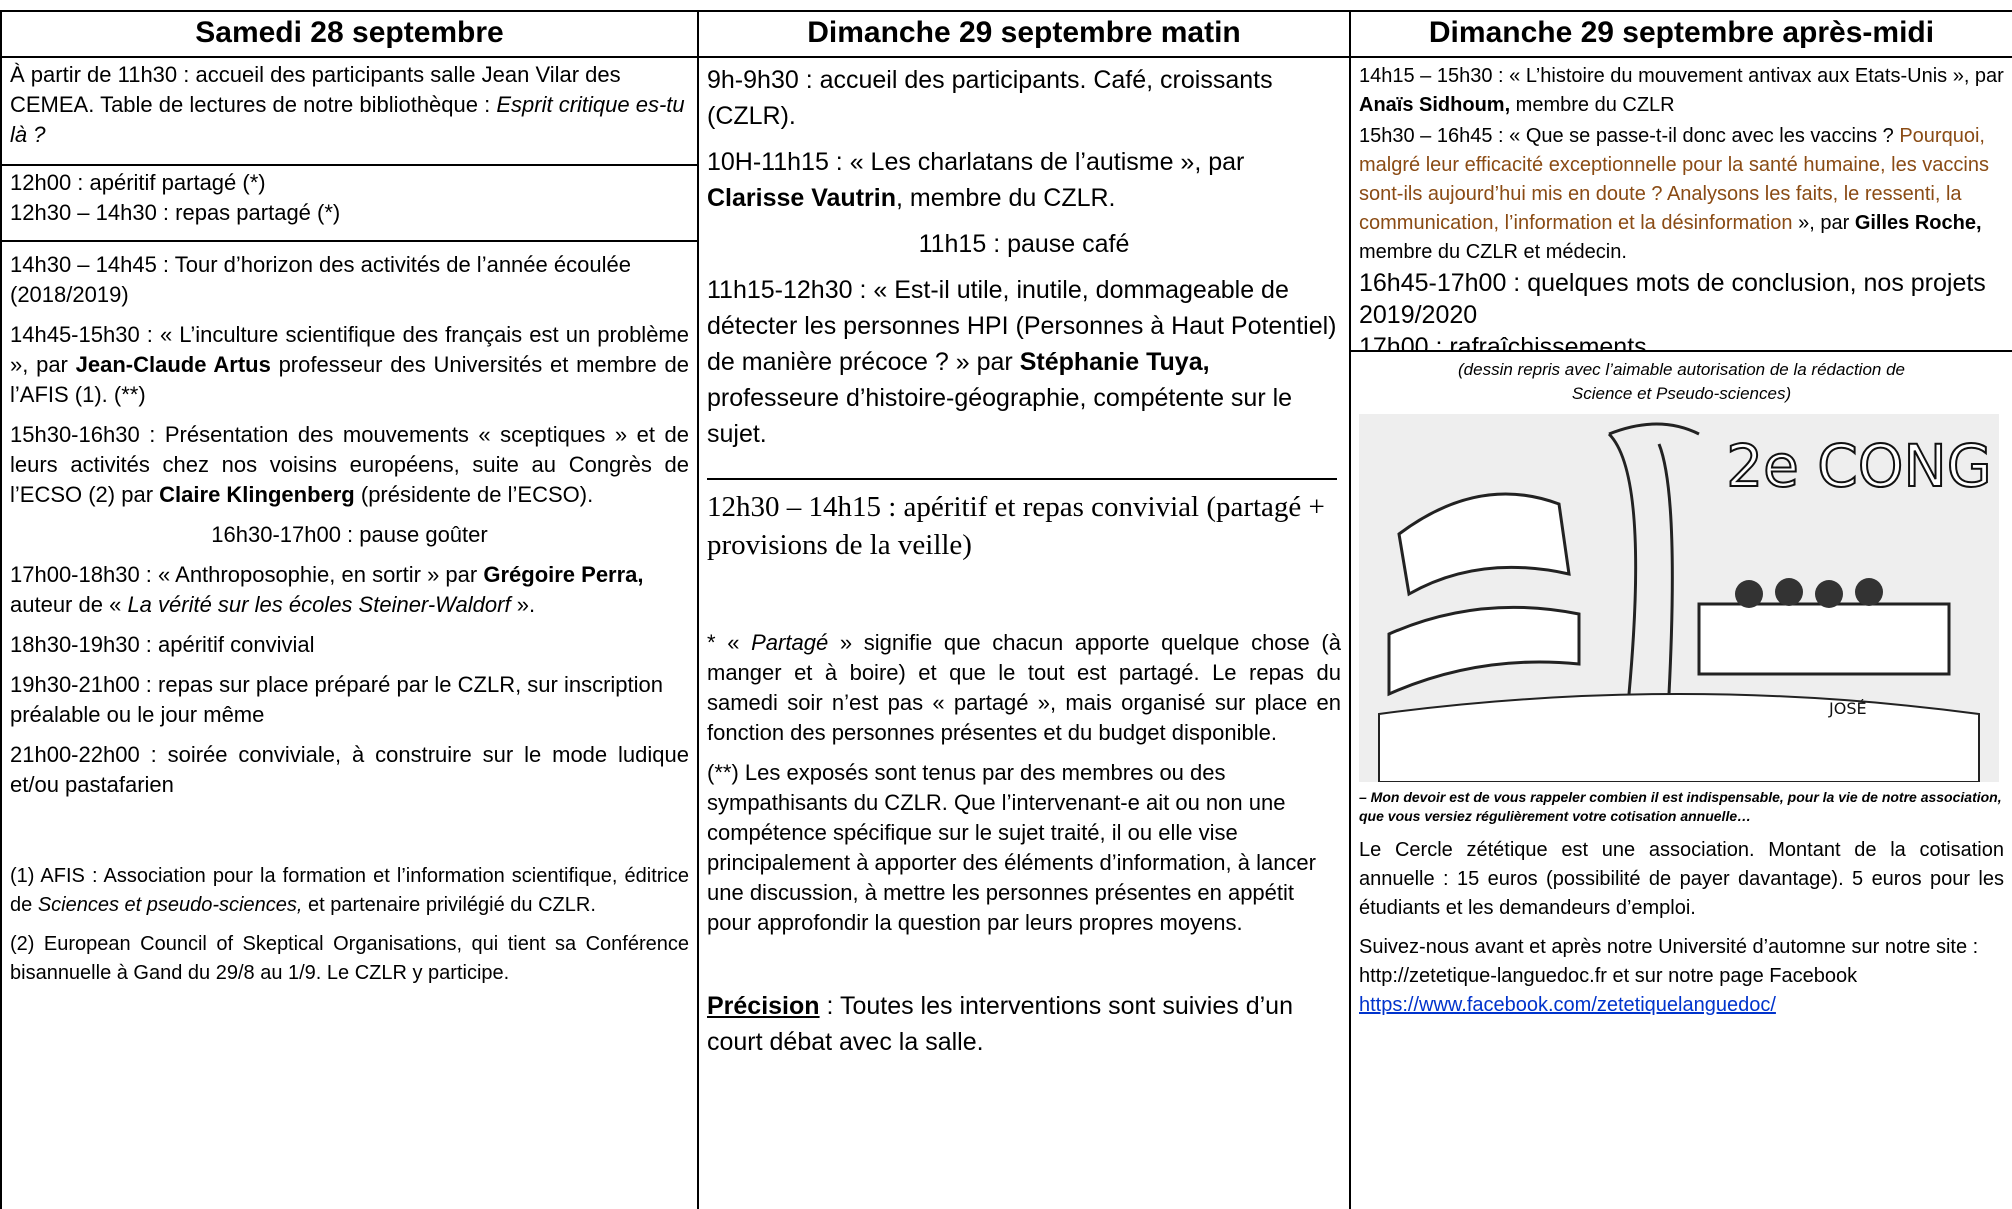 Image resolution: width=2012 pixels, height=1209 pixels. I want to click on text: Anaïs Sidhoum,, so click(1435, 105).